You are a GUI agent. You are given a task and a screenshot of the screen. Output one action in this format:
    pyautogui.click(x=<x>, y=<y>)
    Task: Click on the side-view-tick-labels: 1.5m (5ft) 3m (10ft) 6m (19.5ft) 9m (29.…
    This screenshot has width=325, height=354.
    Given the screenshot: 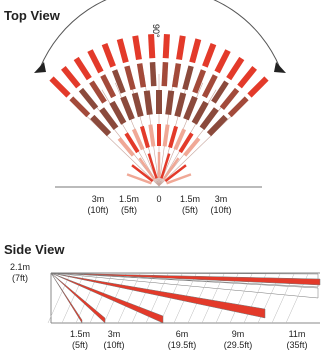 What is the action you would take?
    pyautogui.click(x=189, y=339)
    